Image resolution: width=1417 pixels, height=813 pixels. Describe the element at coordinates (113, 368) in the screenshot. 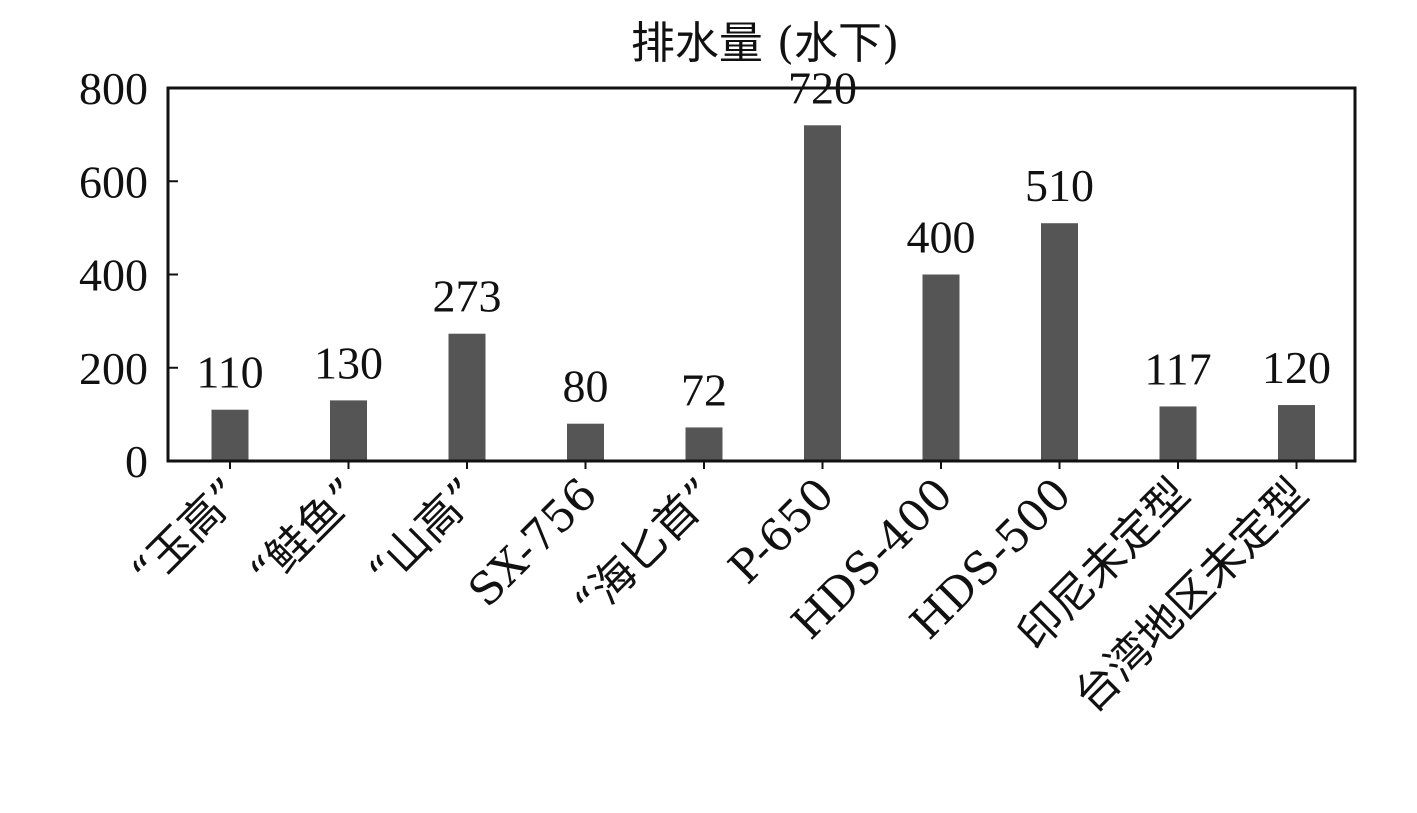

I see `y-tick-label-1: 200` at that location.